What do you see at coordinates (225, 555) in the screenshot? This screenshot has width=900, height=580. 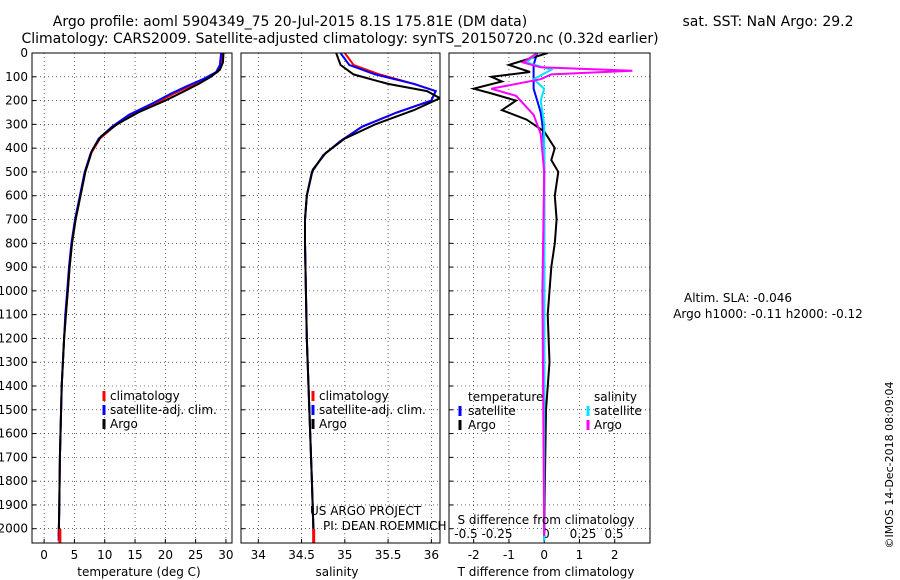 I see `temperature-xtick-label: 30` at bounding box center [225, 555].